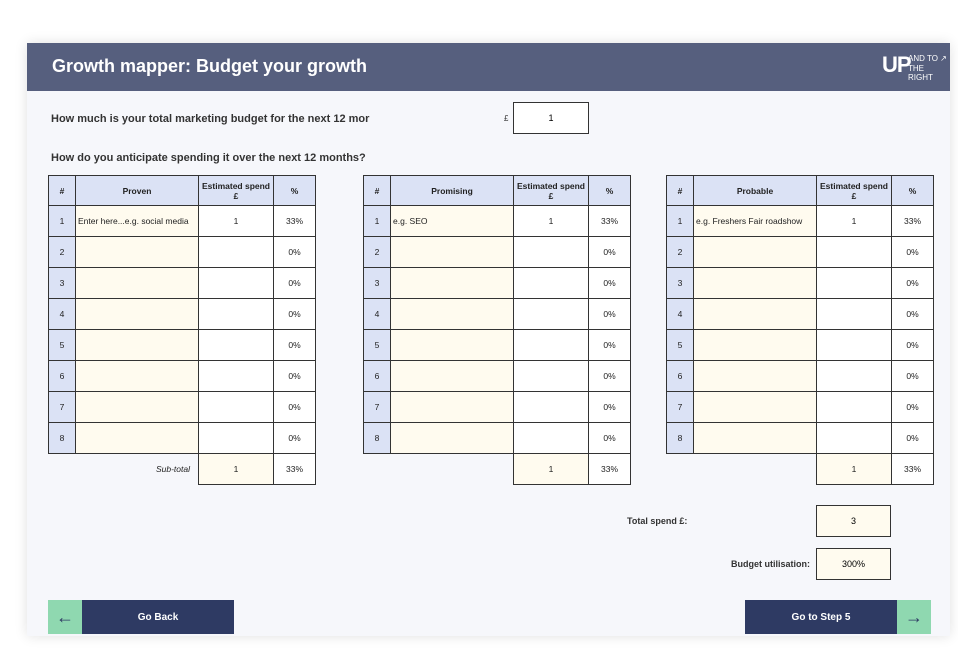 This screenshot has width=958, height=665. What do you see at coordinates (854, 221) in the screenshot?
I see `spend-cell: 1` at bounding box center [854, 221].